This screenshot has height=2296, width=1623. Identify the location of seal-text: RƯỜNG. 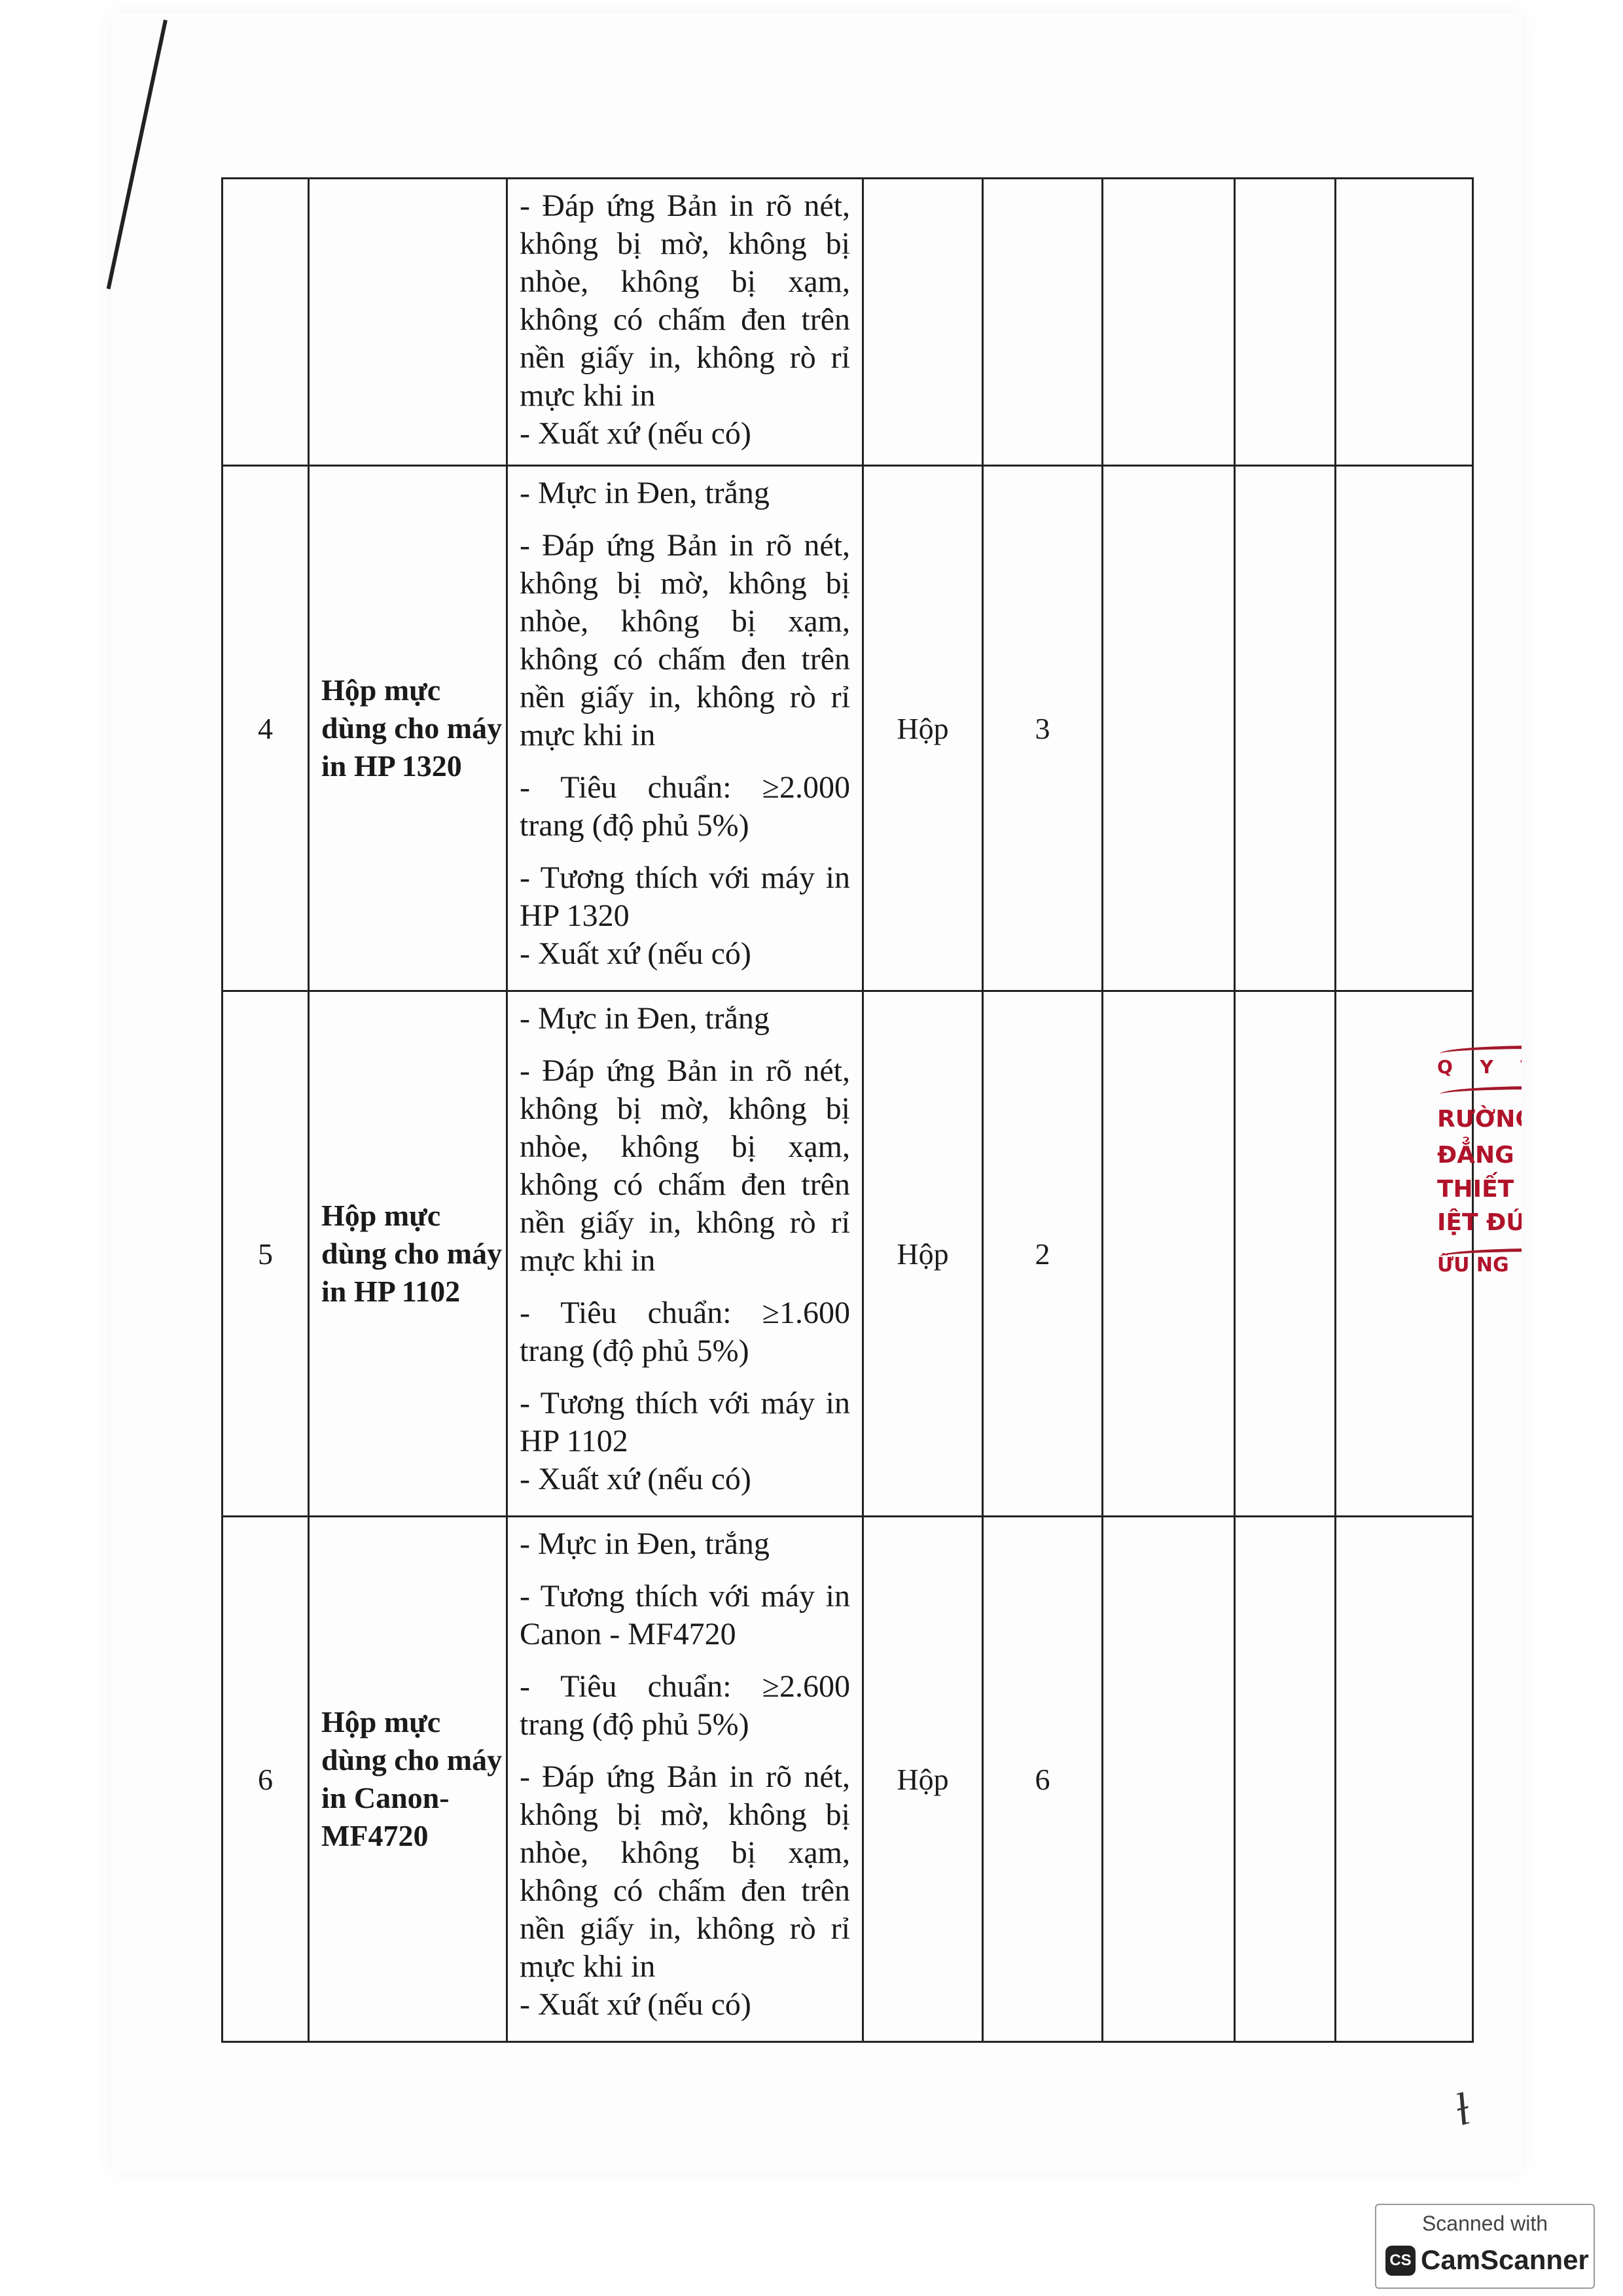
(1479, 1119).